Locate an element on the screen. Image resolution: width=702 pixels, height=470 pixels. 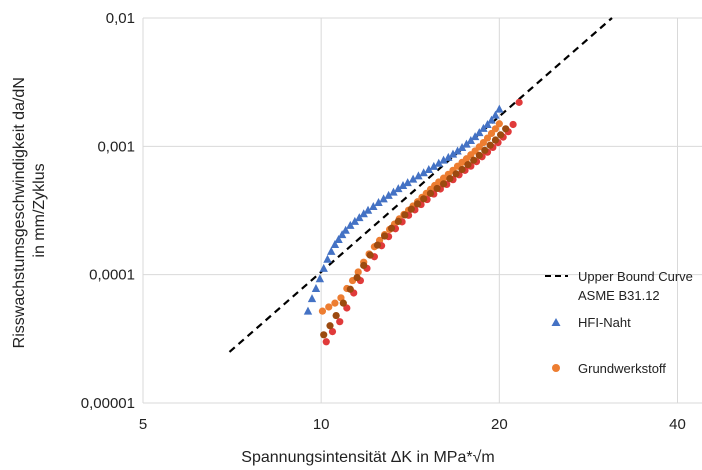
legend-gw-swatch is located at coordinates (556, 368).